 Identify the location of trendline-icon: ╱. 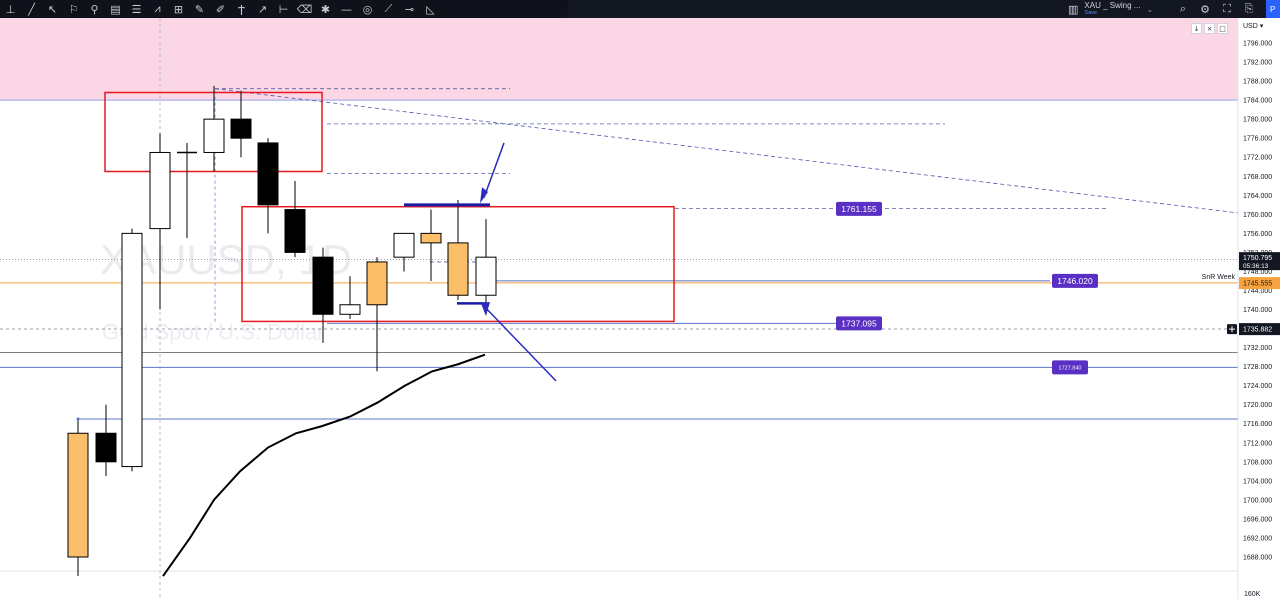
(31, 9).